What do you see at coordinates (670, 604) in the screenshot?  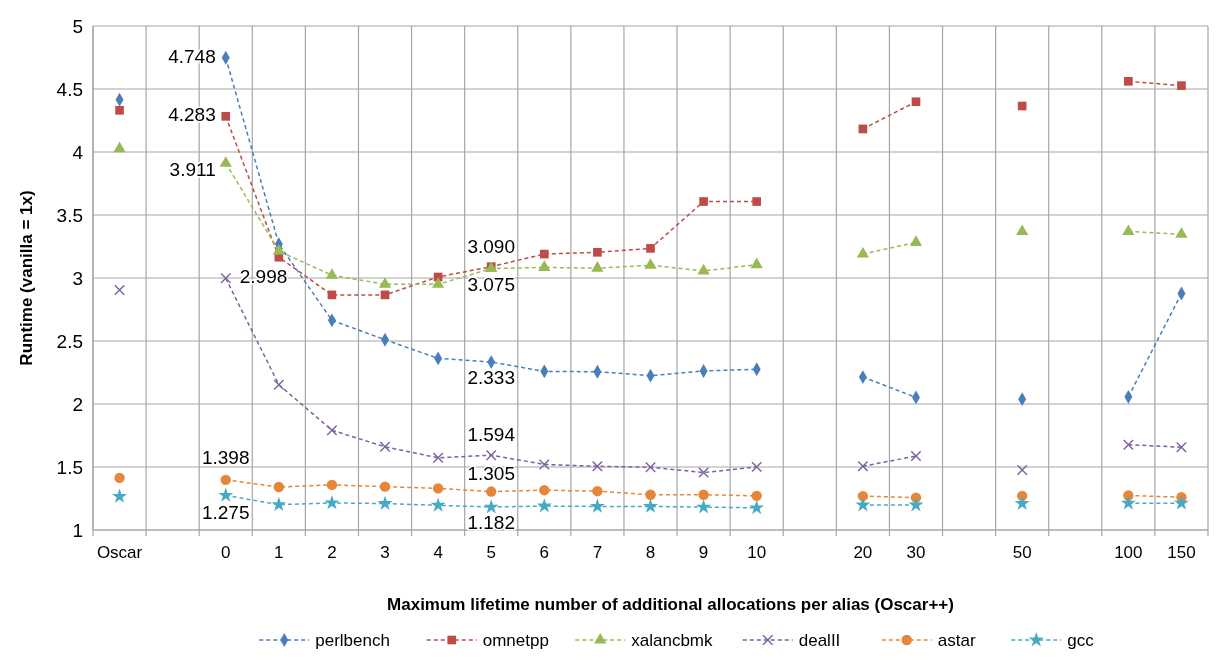 I see `x-axis-title: Maximum lifetime number of additional allocations per alias (Oscar++)` at bounding box center [670, 604].